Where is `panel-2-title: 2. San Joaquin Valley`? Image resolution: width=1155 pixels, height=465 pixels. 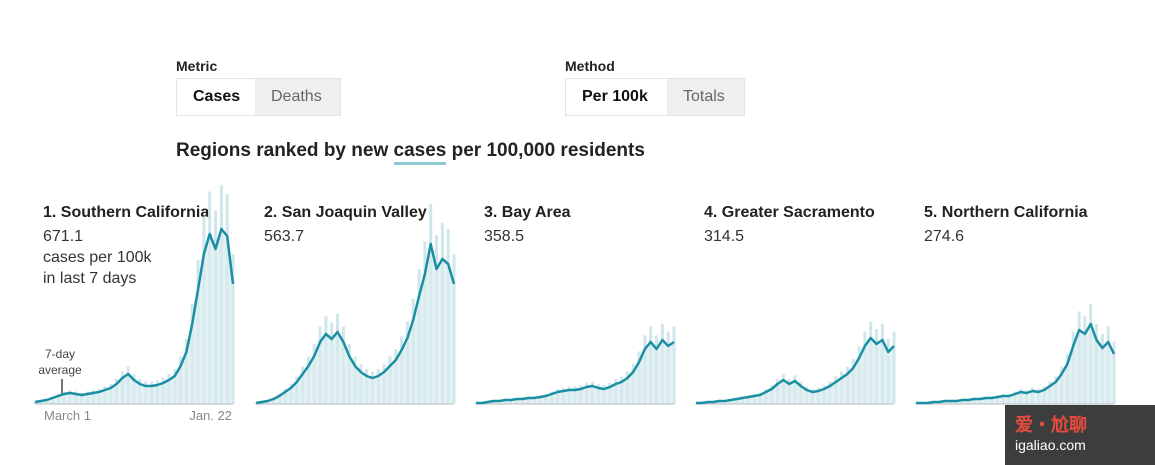 panel-2-title: 2. San Joaquin Valley is located at coordinates (345, 212).